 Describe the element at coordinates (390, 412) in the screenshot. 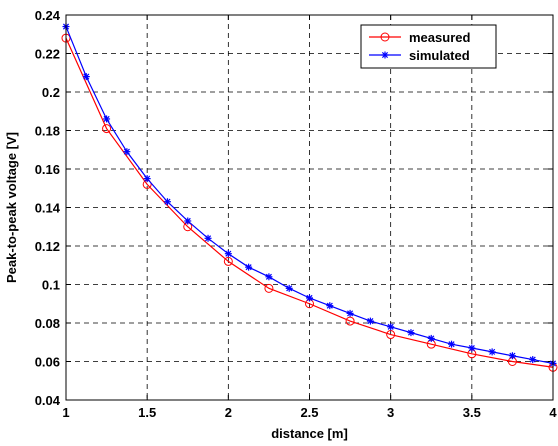

I see `x-tick-label: 3` at that location.